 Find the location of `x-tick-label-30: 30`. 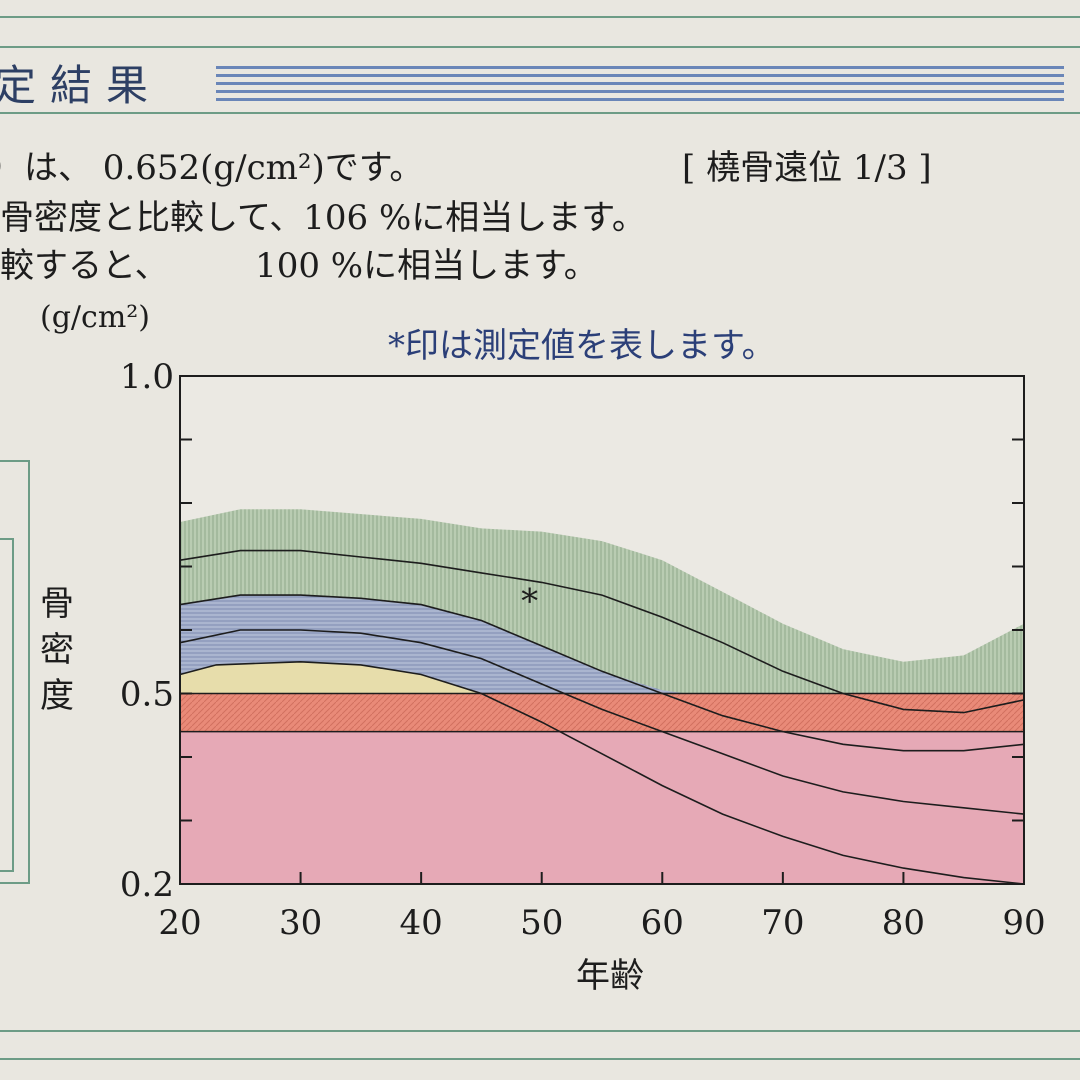

x-tick-label-30: 30 is located at coordinates (300, 923).